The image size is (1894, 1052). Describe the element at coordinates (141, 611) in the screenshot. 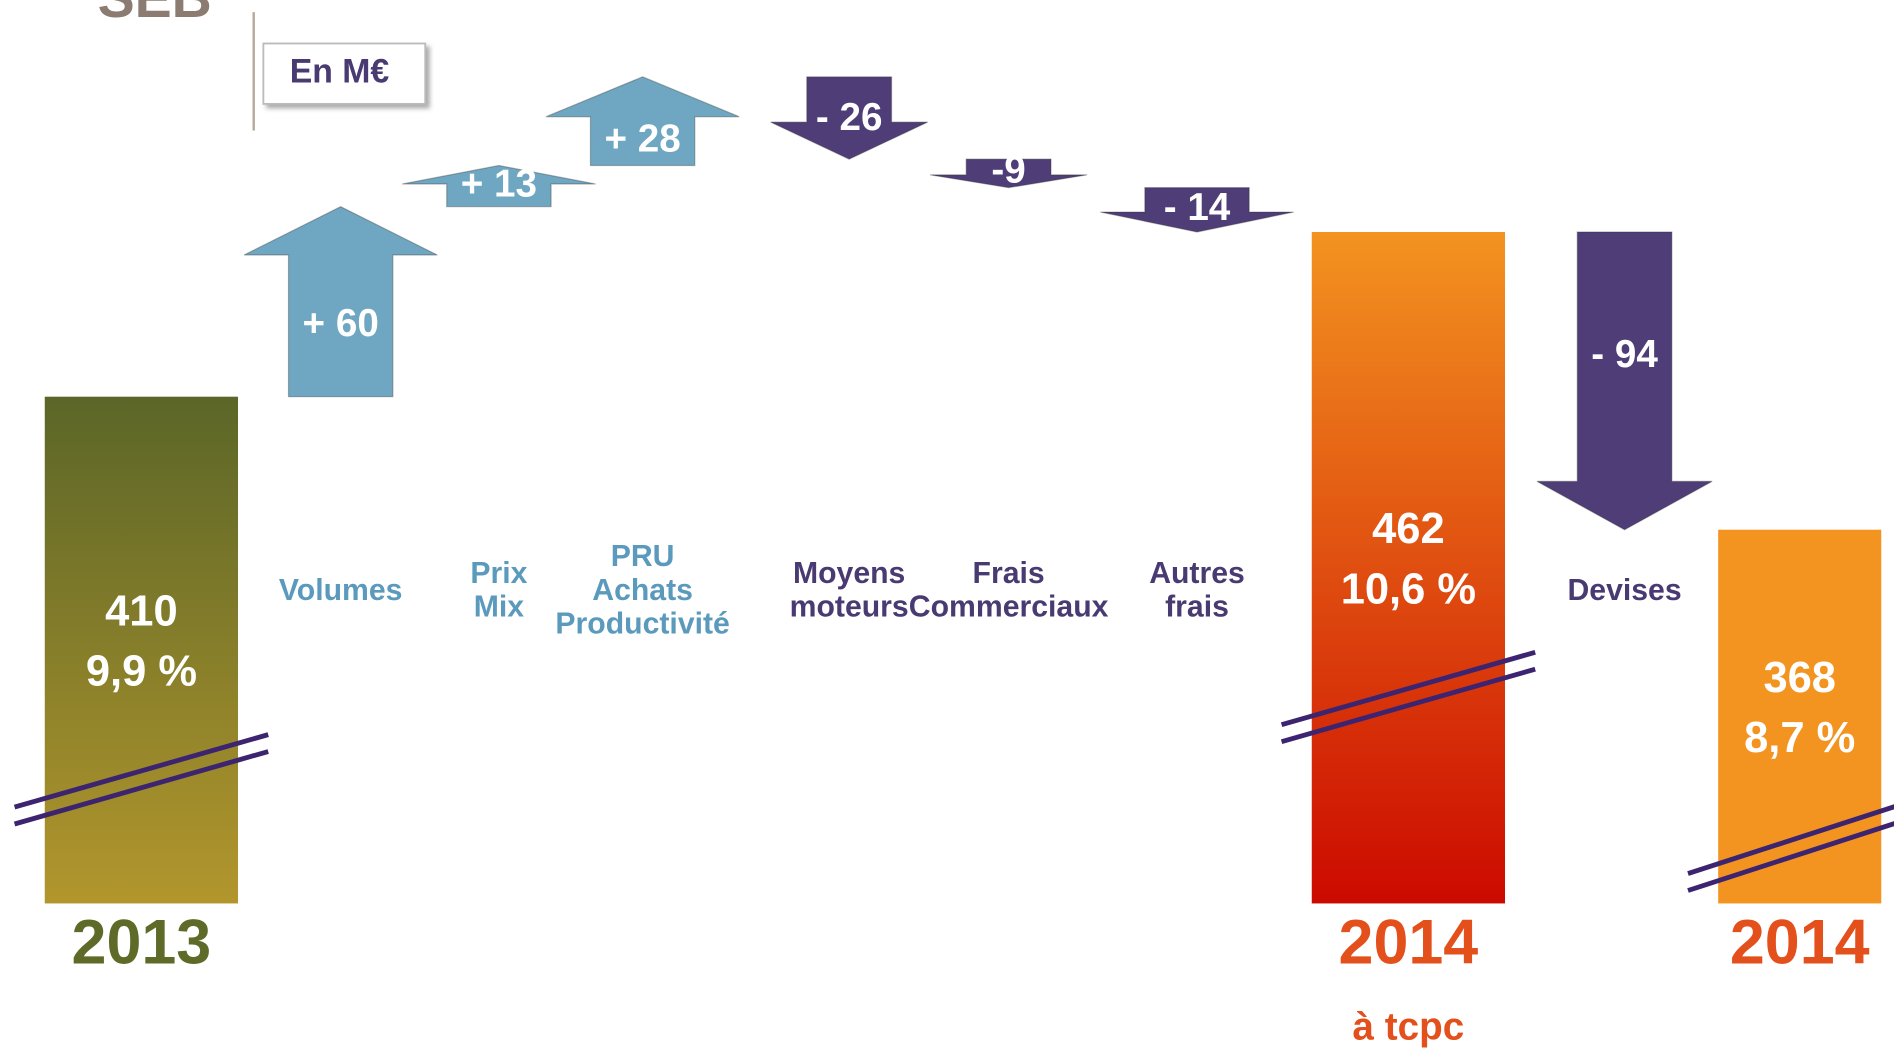

I see `value-label: 410` at that location.